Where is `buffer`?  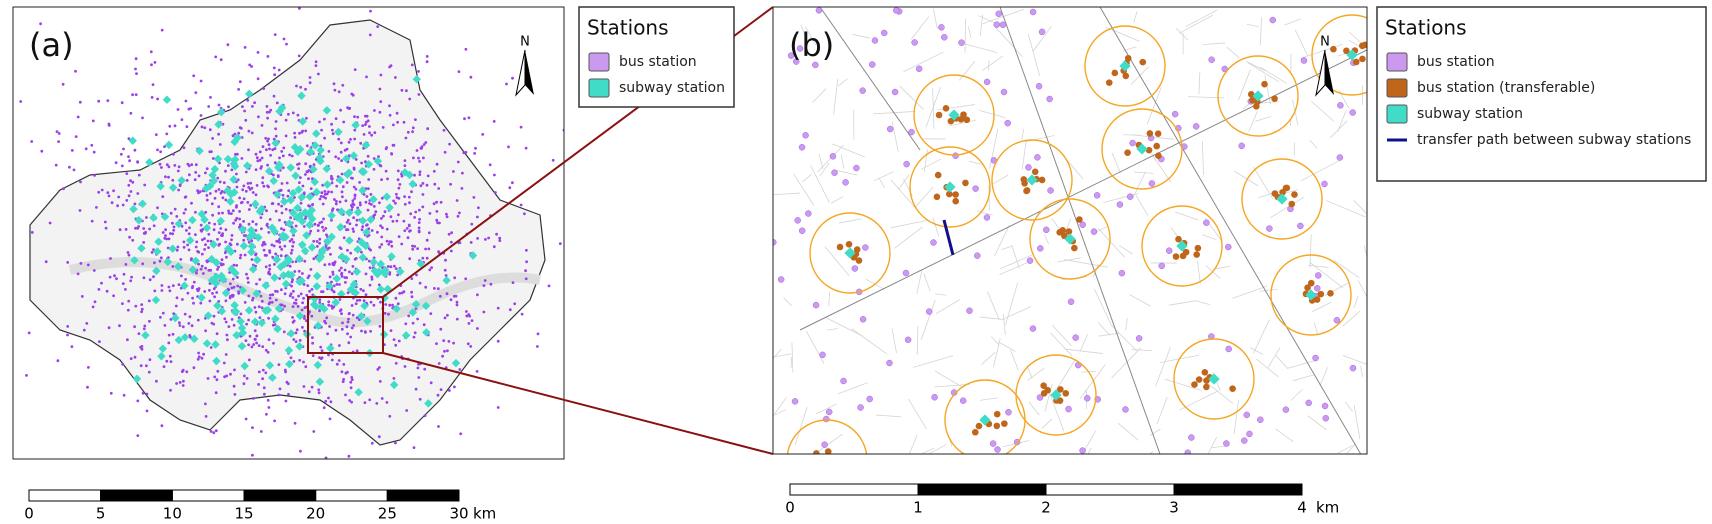 buffer is located at coordinates (954, 115).